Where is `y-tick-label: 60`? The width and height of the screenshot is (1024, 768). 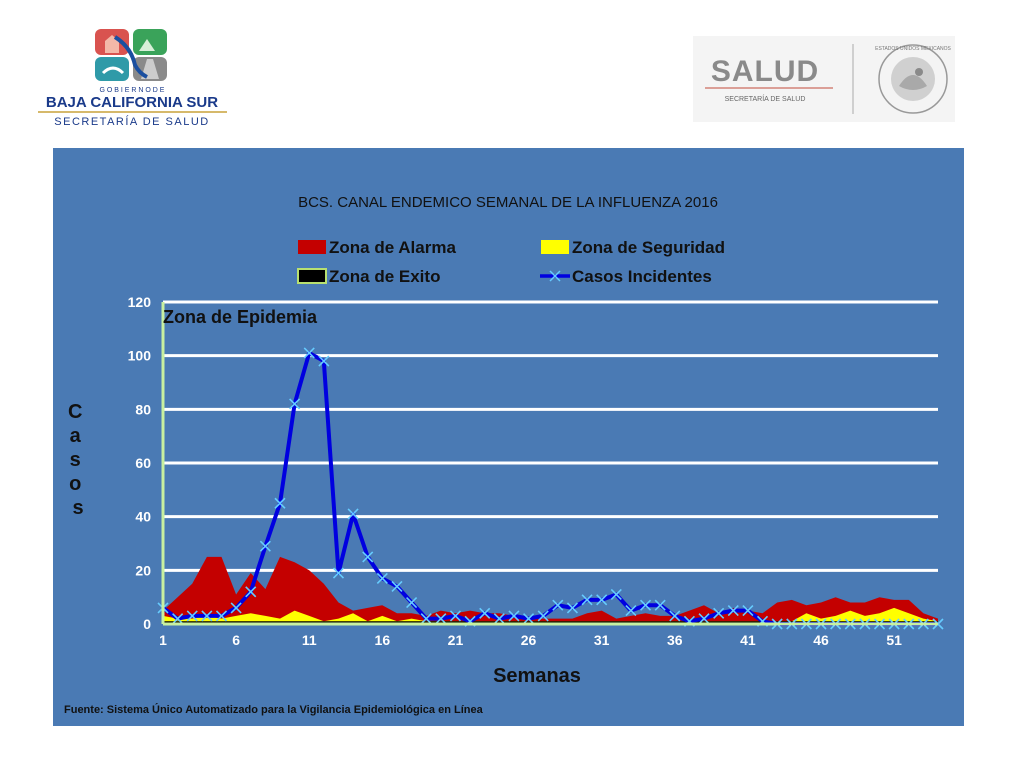
y-tick-label: 60 is located at coordinates (143, 463).